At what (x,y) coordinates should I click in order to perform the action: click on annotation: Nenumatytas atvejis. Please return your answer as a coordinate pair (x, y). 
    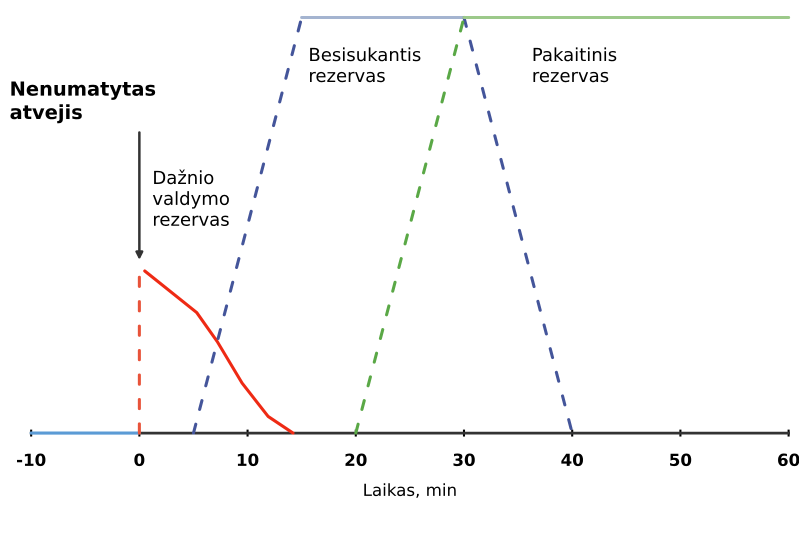
    Looking at the image, I should click on (83, 102).